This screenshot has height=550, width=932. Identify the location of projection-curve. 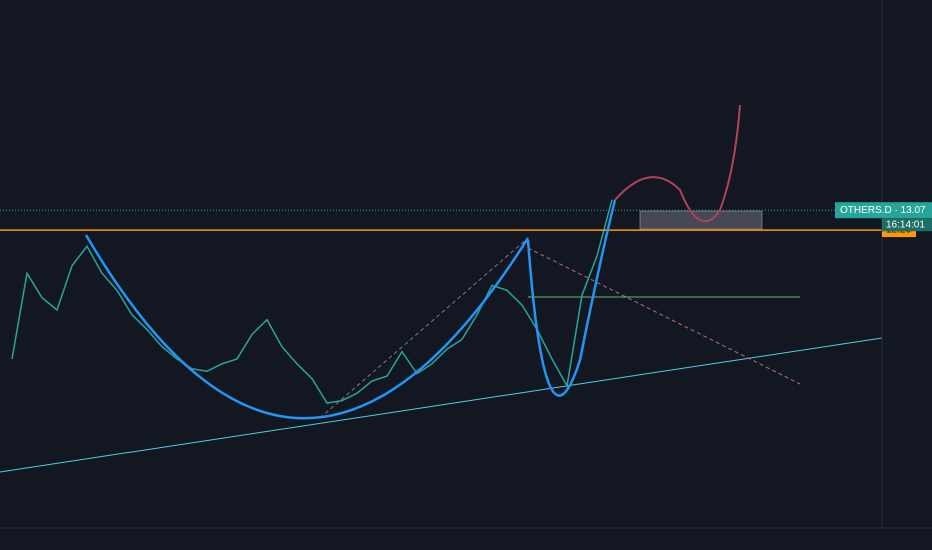
(677, 163).